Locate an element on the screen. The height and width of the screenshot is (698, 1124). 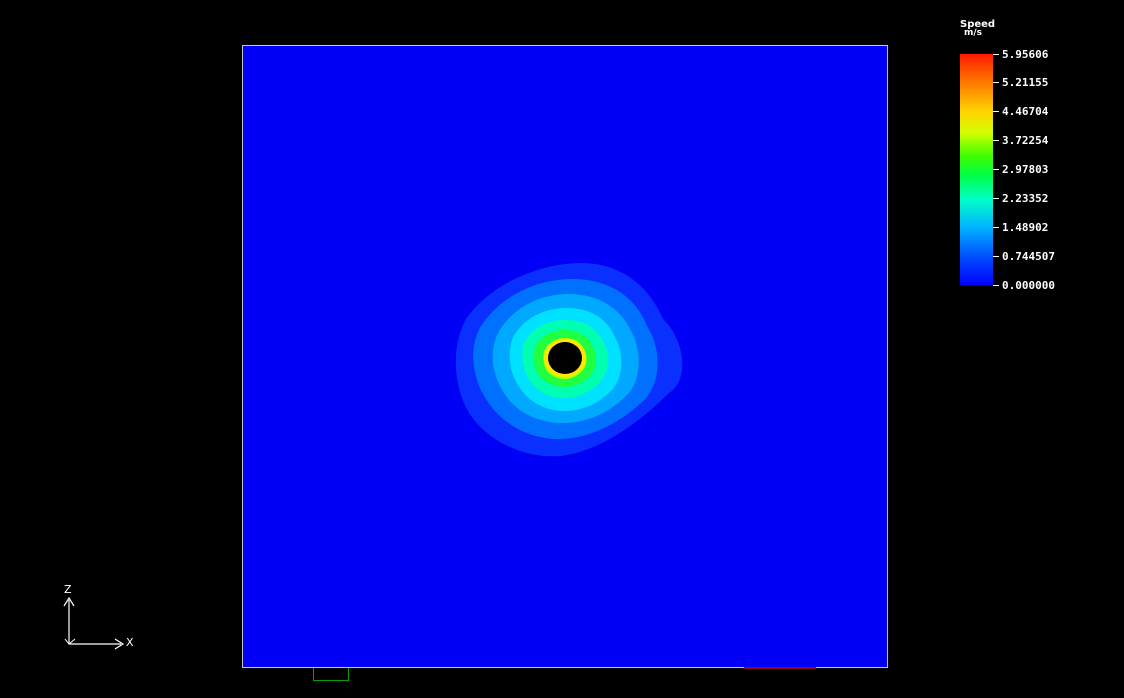
y-axis-stub is located at coordinates (70, 641).